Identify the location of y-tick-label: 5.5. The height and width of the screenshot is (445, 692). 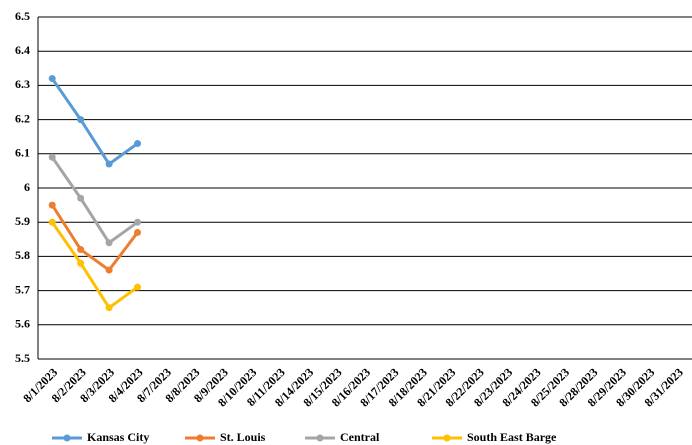
(22, 358).